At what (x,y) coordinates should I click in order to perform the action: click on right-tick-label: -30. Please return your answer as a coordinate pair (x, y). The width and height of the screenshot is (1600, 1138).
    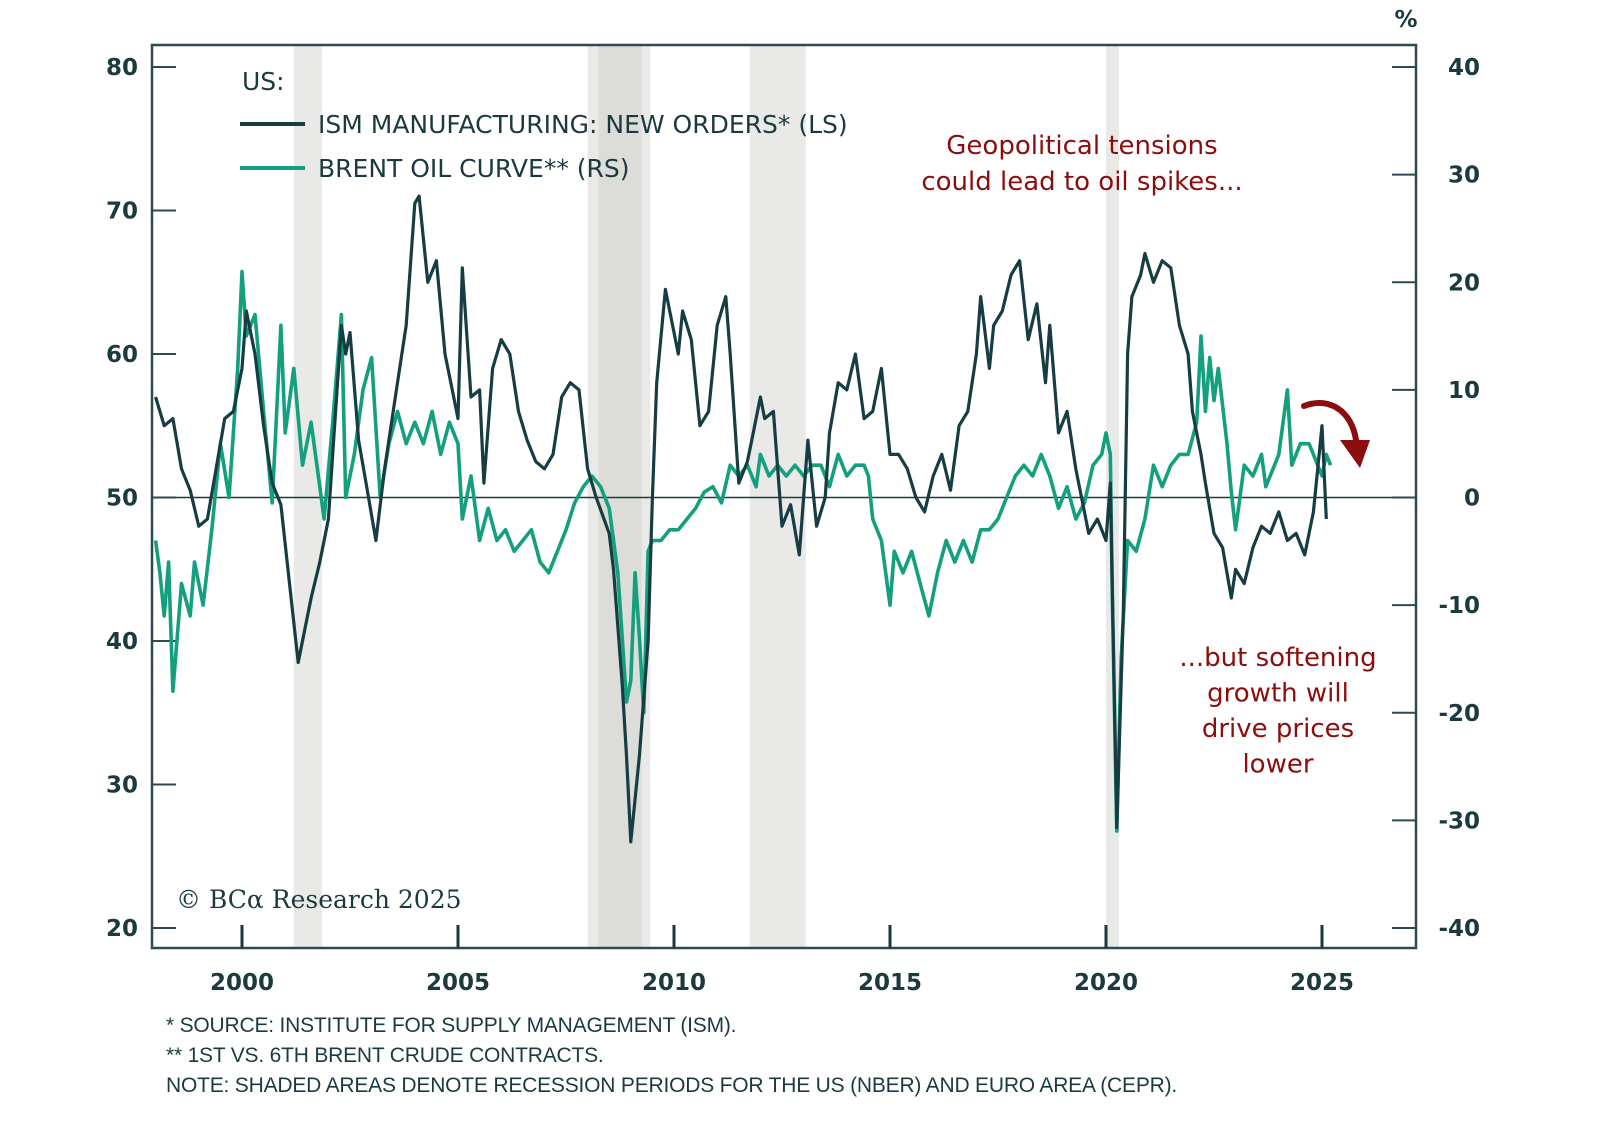
    Looking at the image, I should click on (1459, 821).